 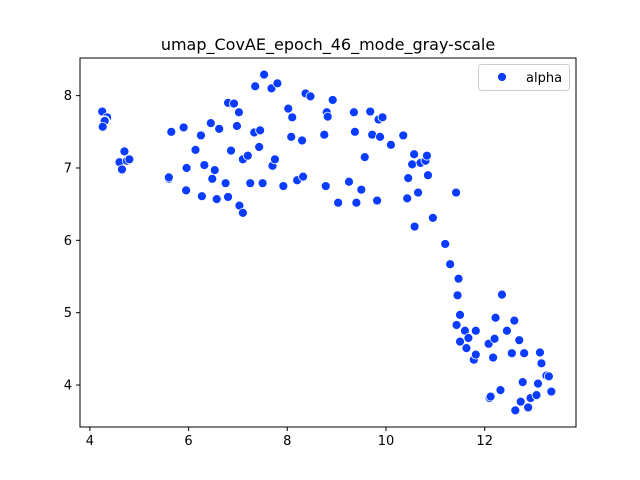 What do you see at coordinates (484, 441) in the screenshot?
I see `x-tick-label: 12` at bounding box center [484, 441].